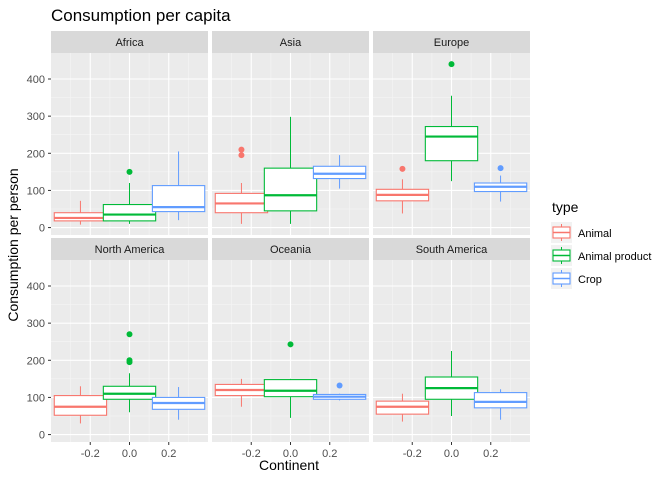 This screenshot has width=672, height=480. What do you see at coordinates (565, 207) in the screenshot?
I see `legend-title: type` at bounding box center [565, 207].